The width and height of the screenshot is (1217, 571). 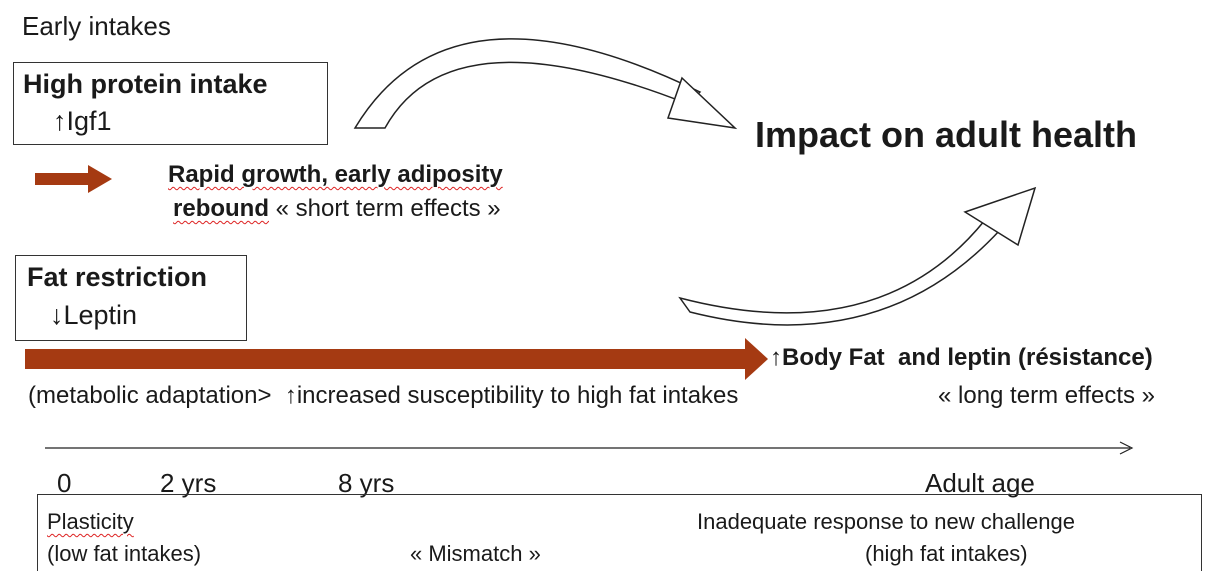 What do you see at coordinates (475, 553) in the screenshot?
I see `bottom-text: « Mismatch »` at bounding box center [475, 553].